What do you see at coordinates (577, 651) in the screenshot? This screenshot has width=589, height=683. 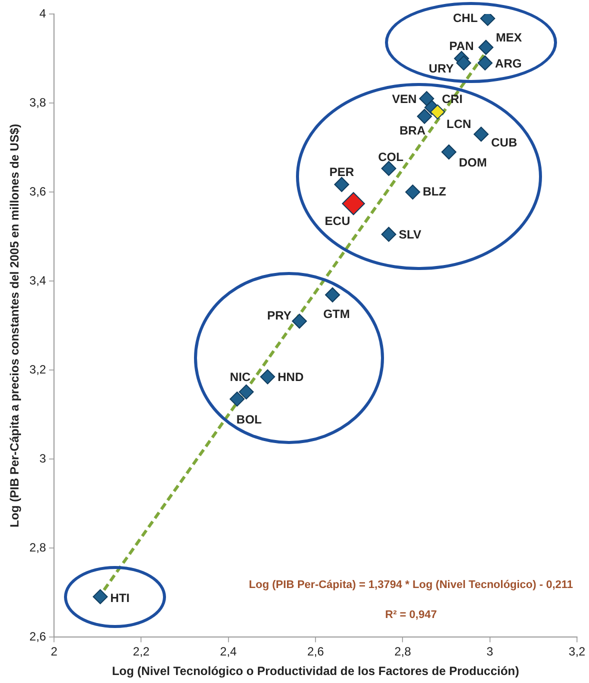 I see `x-tick-label: 3,2` at bounding box center [577, 651].